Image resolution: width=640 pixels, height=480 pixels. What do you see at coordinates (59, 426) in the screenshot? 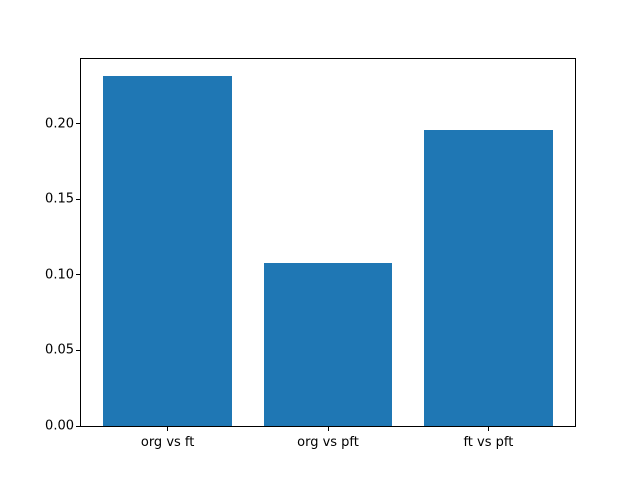
I see `y-tick-label: 0.00` at bounding box center [59, 426].